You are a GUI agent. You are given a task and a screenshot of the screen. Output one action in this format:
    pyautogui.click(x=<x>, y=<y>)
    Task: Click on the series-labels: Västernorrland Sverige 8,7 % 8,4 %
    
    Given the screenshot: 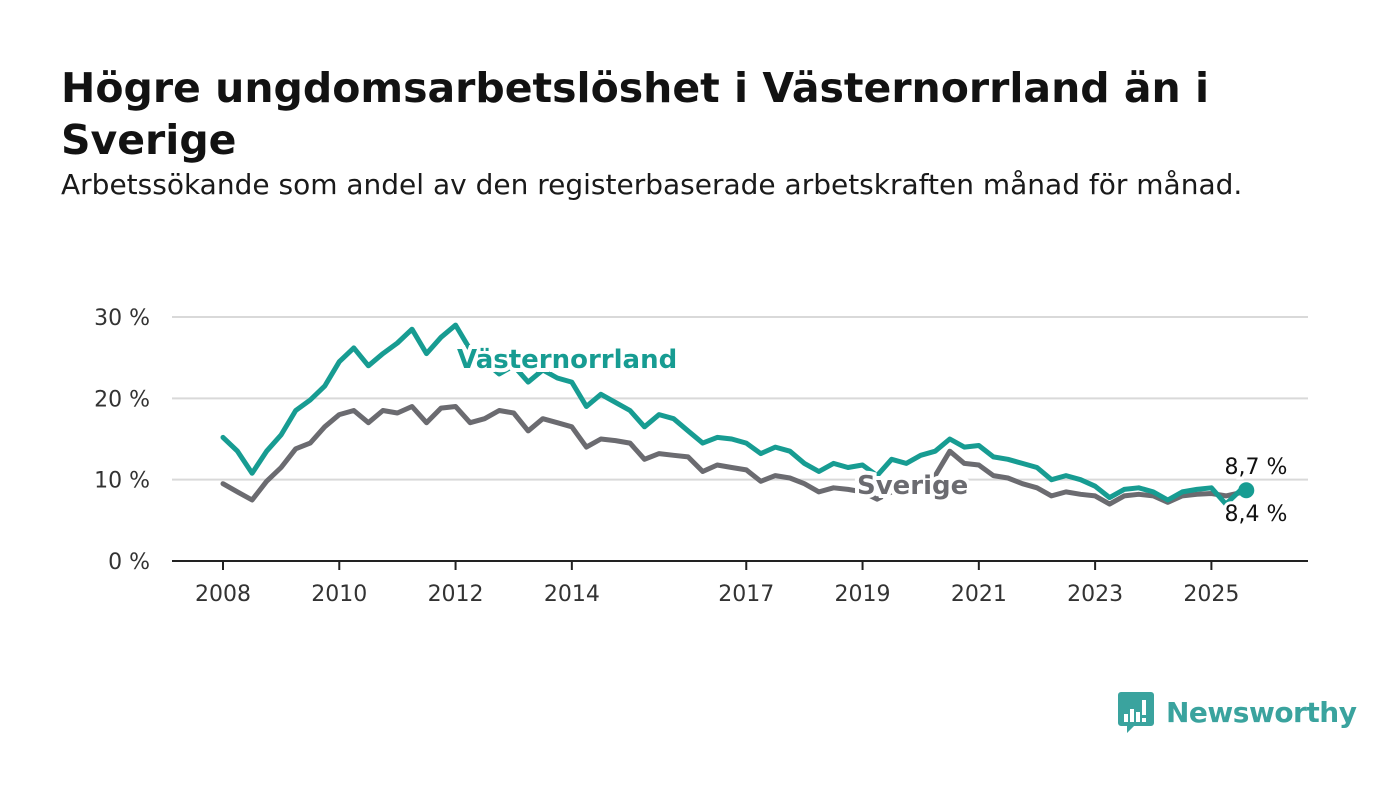 What is the action you would take?
    pyautogui.click(x=871, y=435)
    